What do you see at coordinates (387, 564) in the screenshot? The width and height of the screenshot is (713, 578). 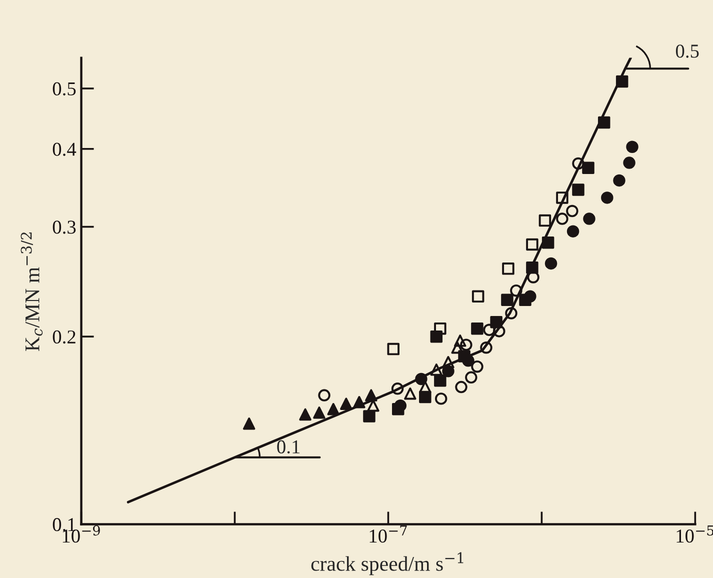 I see `x-axis-title: crack speed/m s$^{−1}$` at bounding box center [387, 564].